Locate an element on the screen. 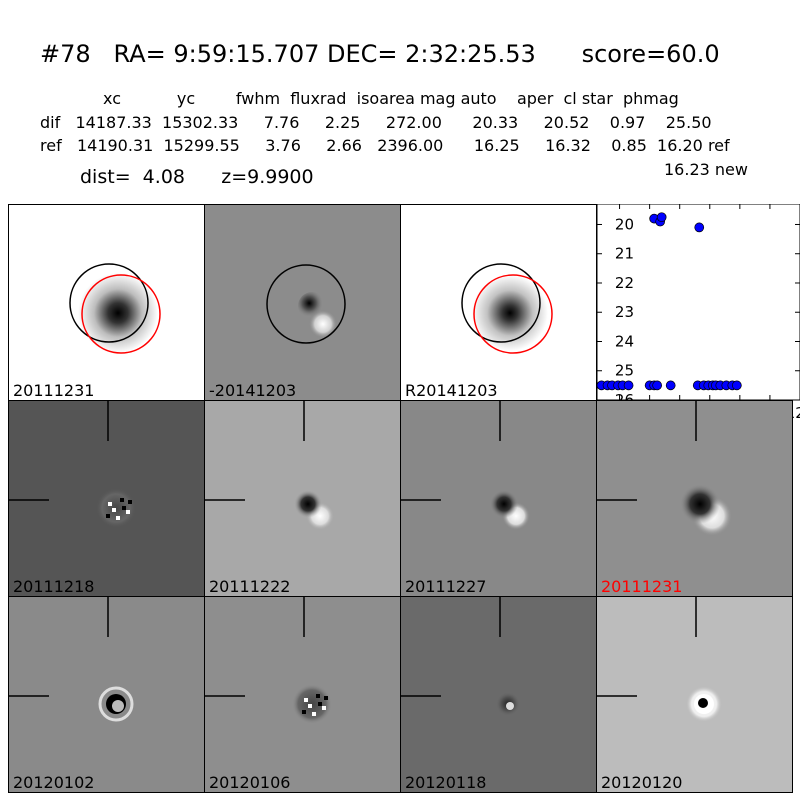  panel-epoch-1: 20111218 is located at coordinates (106, 498).